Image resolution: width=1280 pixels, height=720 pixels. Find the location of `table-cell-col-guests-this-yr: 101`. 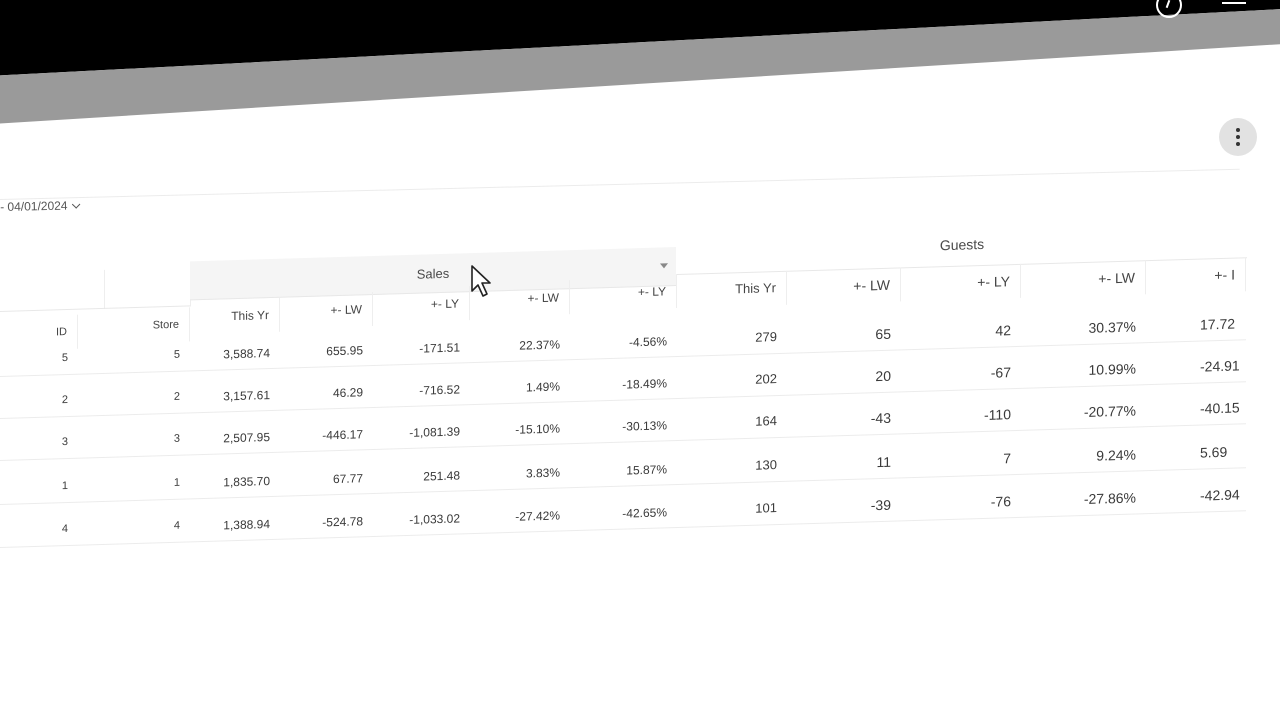

table-cell-col-guests-this-yr: 101 is located at coordinates (766, 508).